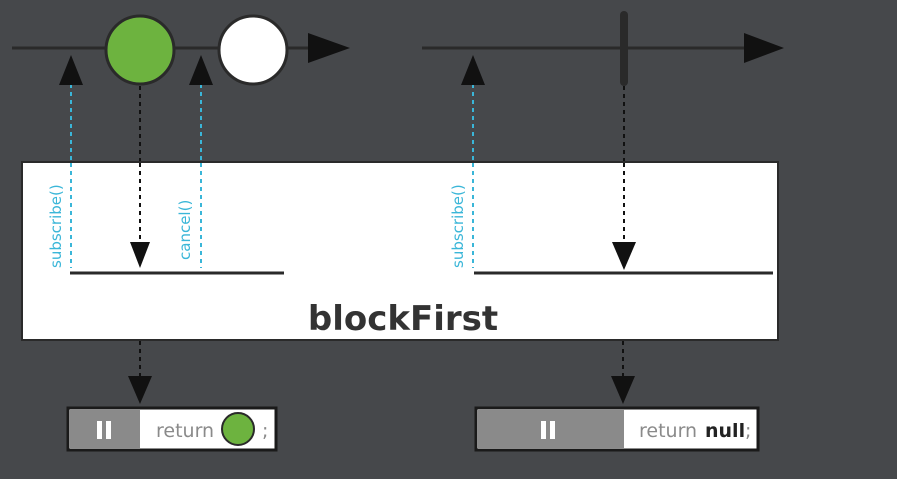  What do you see at coordinates (253, 50) in the screenshot?
I see `white-item-marble` at bounding box center [253, 50].